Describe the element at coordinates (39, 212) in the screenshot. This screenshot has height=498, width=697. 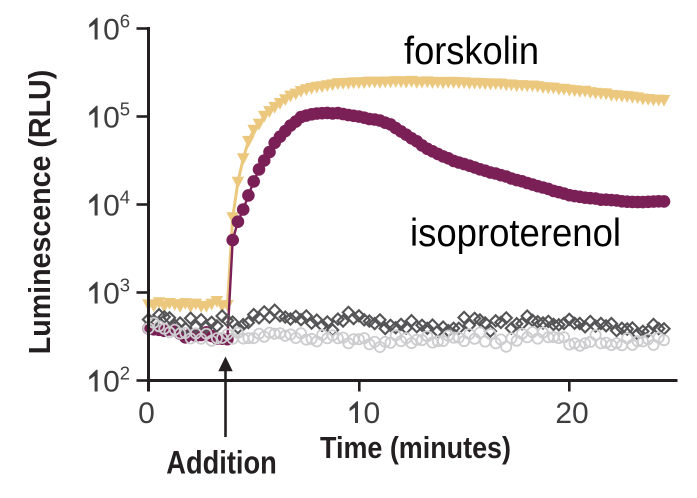
I see `svg-text: Luminescence (RLU)` at that location.